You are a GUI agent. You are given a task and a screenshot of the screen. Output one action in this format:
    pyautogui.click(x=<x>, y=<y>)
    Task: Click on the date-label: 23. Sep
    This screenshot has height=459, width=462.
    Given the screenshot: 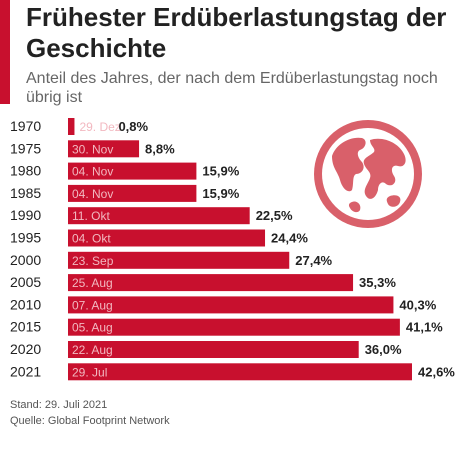 What is the action you would take?
    pyautogui.click(x=93, y=261)
    